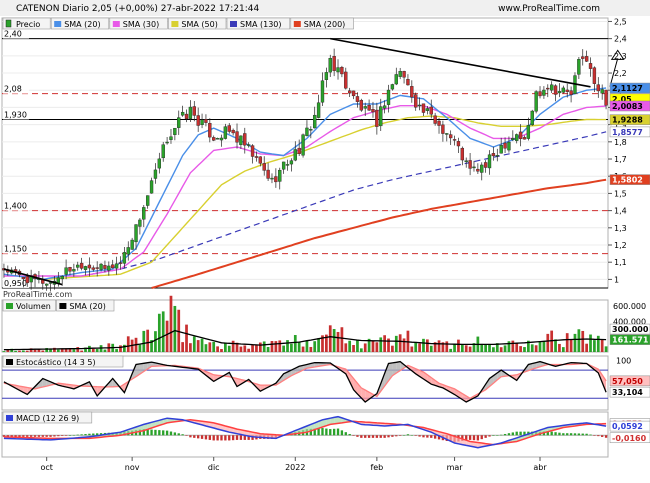 The image size is (650, 483). I want to click on volume-tick-label: 400.000, so click(629, 321).